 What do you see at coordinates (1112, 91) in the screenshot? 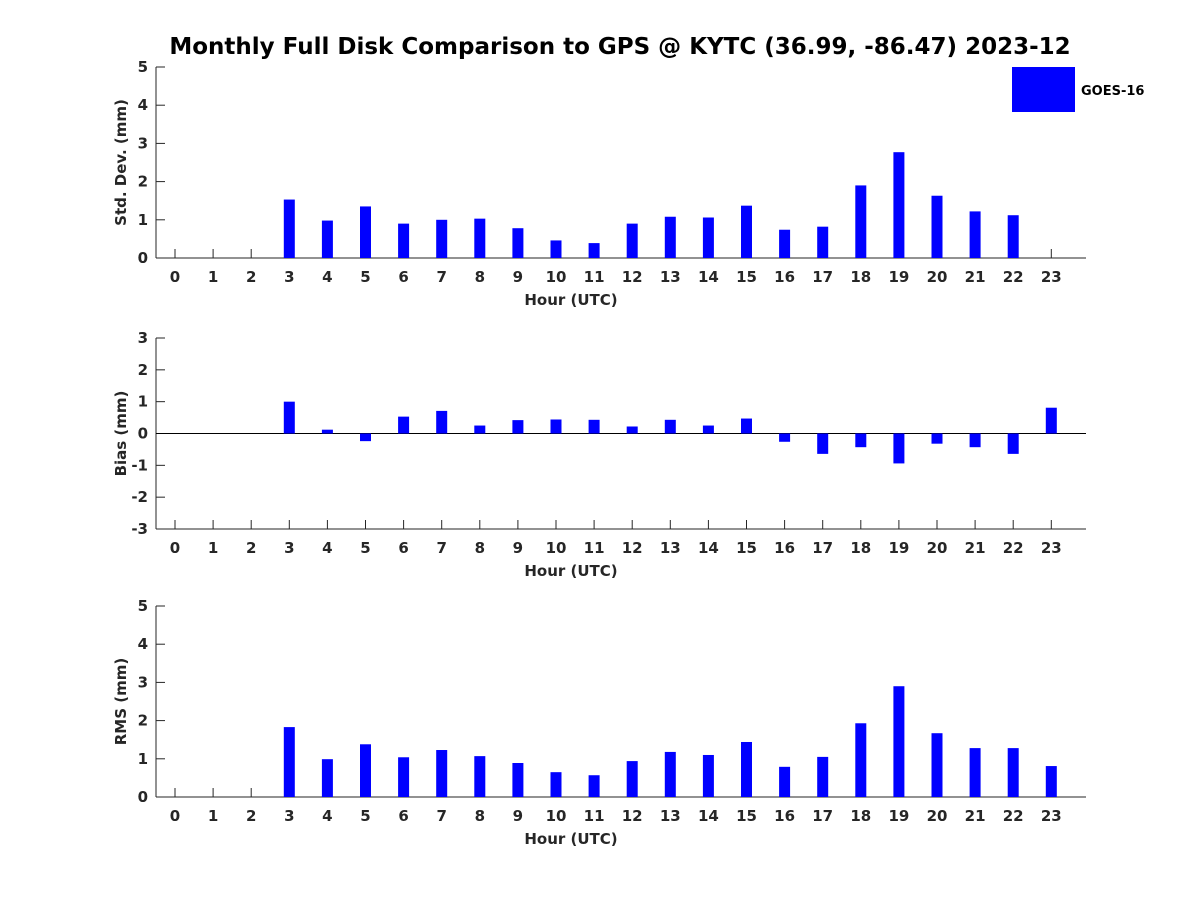
I see `legend-label-goes16: GOES-16` at bounding box center [1112, 91].